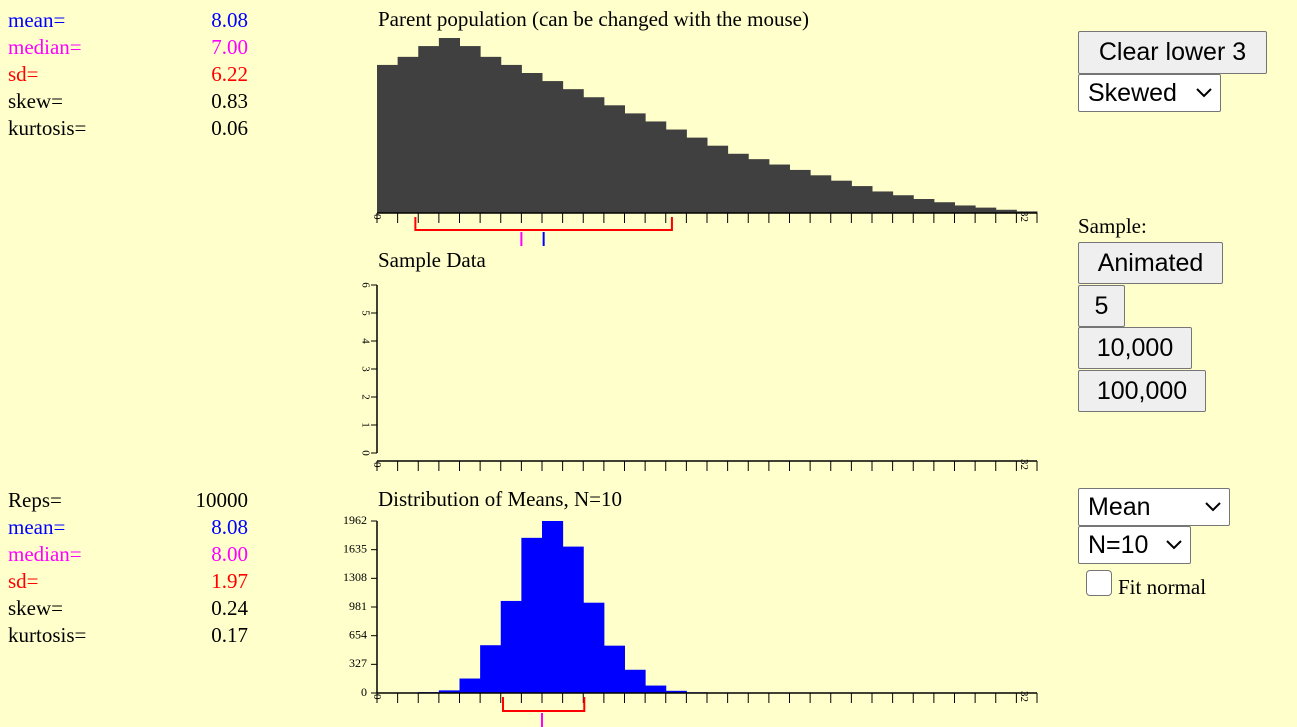 The width and height of the screenshot is (1297, 727). What do you see at coordinates (1135, 348) in the screenshot?
I see `sample-10000-button: 10,000` at bounding box center [1135, 348].